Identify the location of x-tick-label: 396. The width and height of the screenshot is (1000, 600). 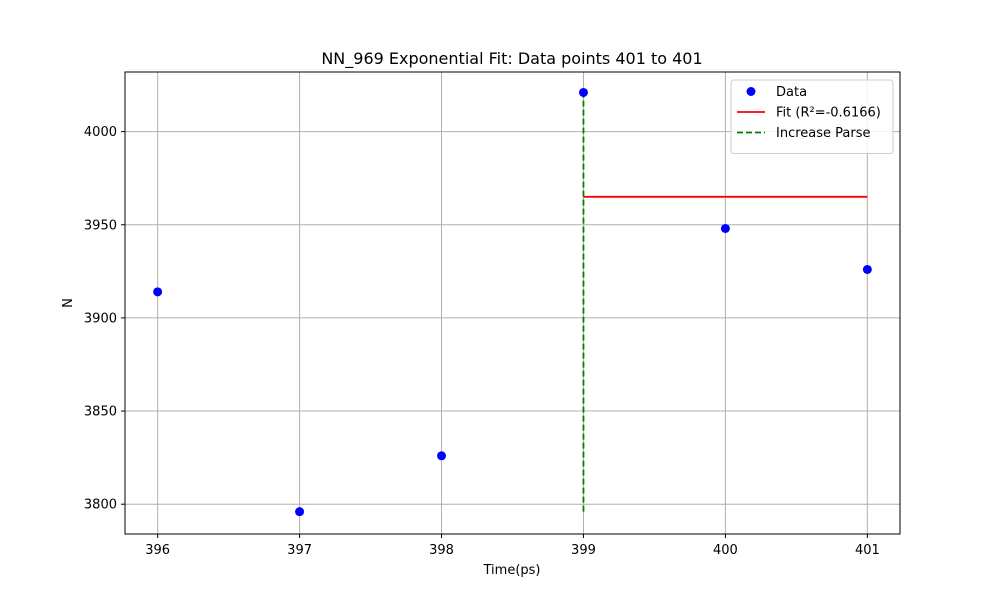
(157, 550).